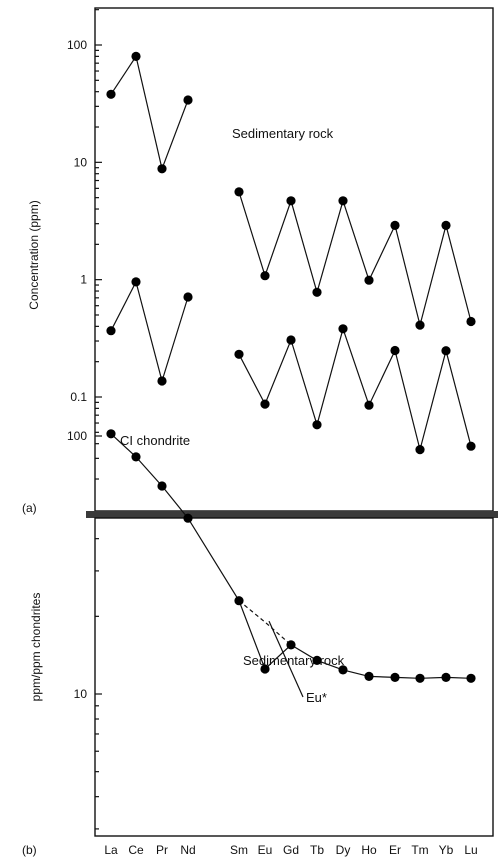 This screenshot has height=857, width=498. I want to click on x-tick-label-yb: Yb, so click(446, 850).